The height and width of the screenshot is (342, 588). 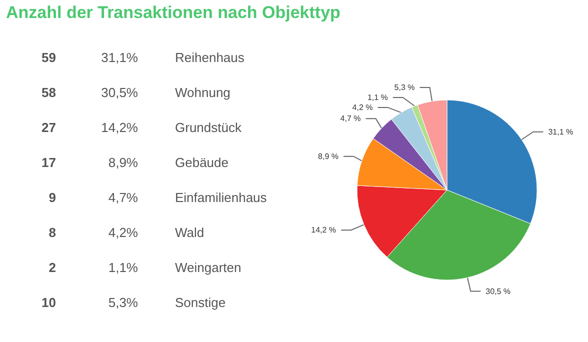 I want to click on text: 8, so click(x=52, y=232).